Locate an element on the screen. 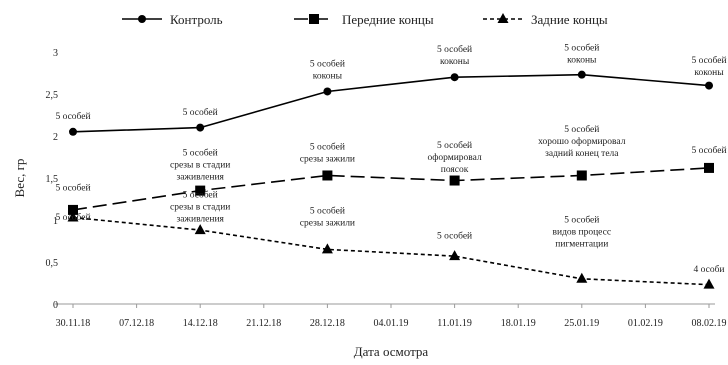 This screenshot has height=365, width=728. legend-label: Контроль is located at coordinates (196, 19).